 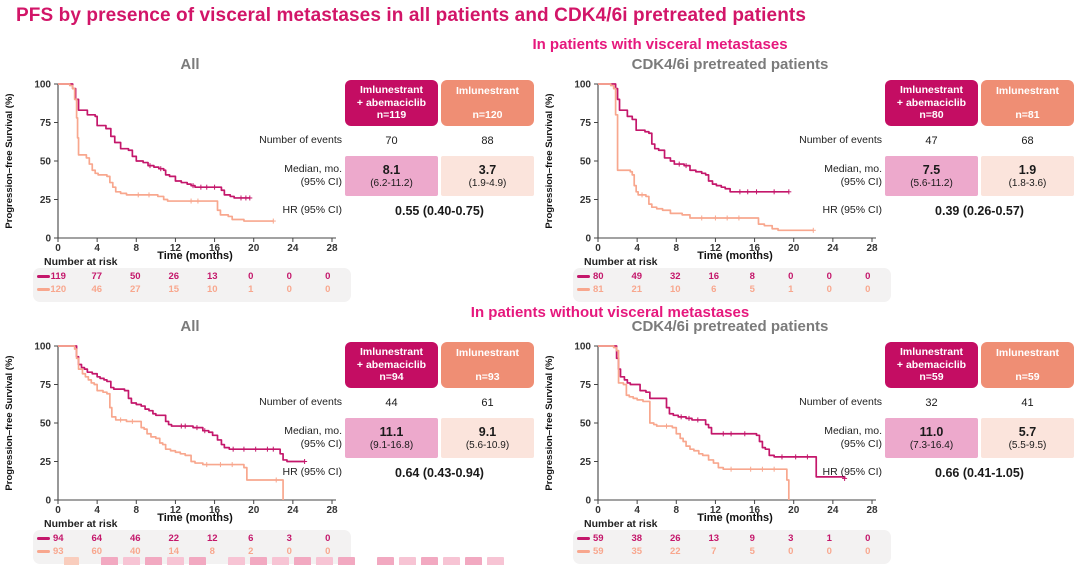 What do you see at coordinates (931, 365) in the screenshot?
I see `arm1-header: Imlunestrant + abemaciclib n=59` at bounding box center [931, 365].